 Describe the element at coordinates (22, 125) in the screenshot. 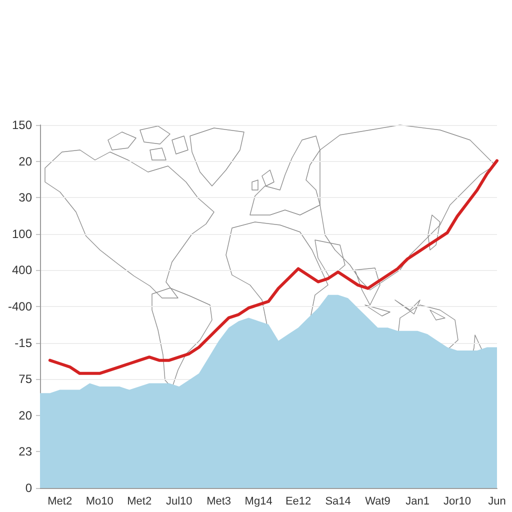

I see `text: 150` at that location.